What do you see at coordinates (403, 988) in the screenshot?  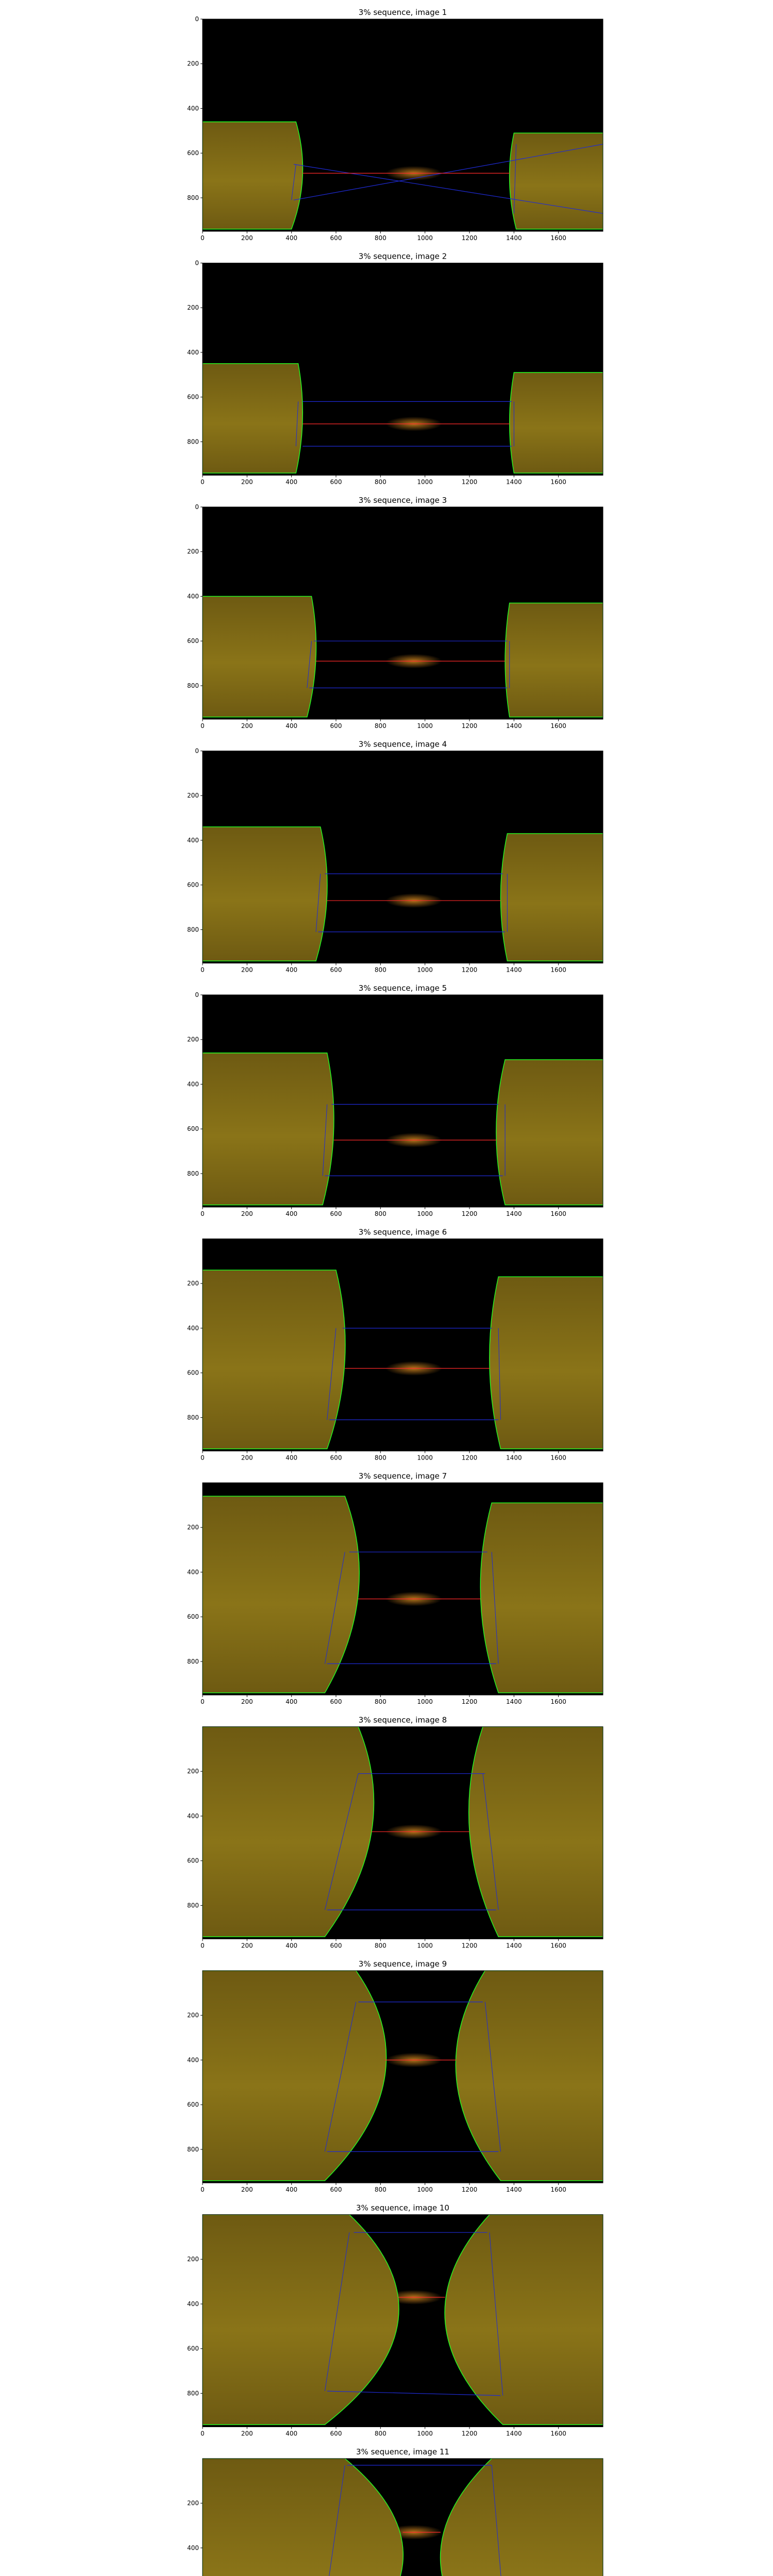 I see `panel-title: 3% sequence, image 5` at bounding box center [403, 988].